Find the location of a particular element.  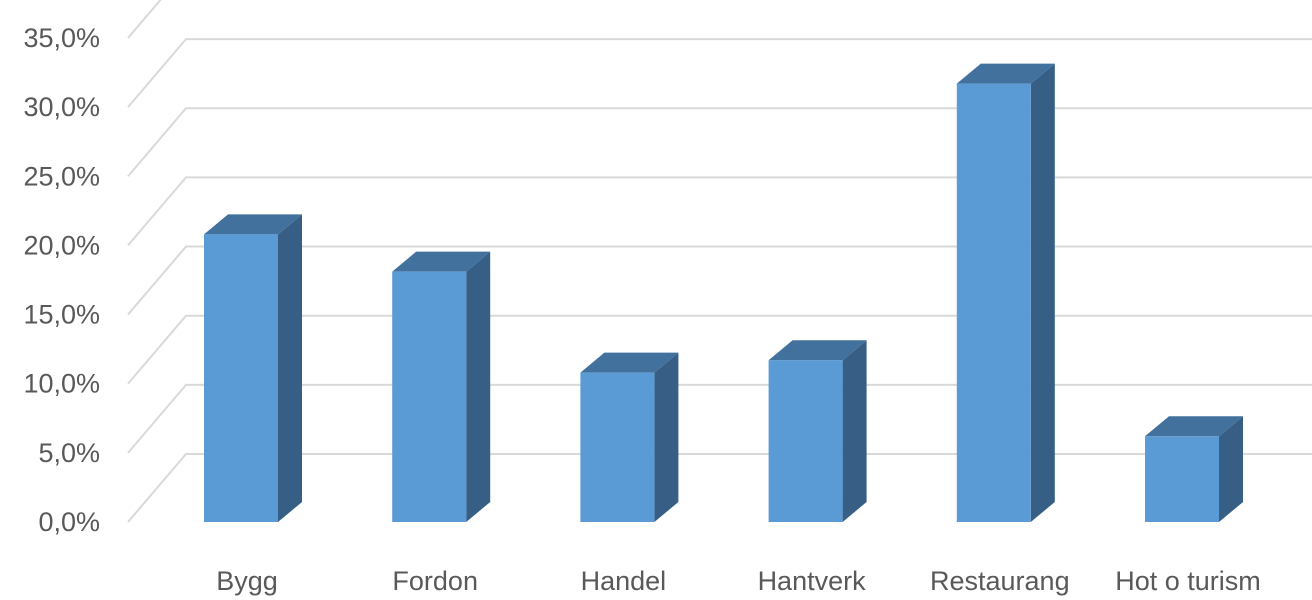

x-tick-label: Fordon is located at coordinates (435, 581).